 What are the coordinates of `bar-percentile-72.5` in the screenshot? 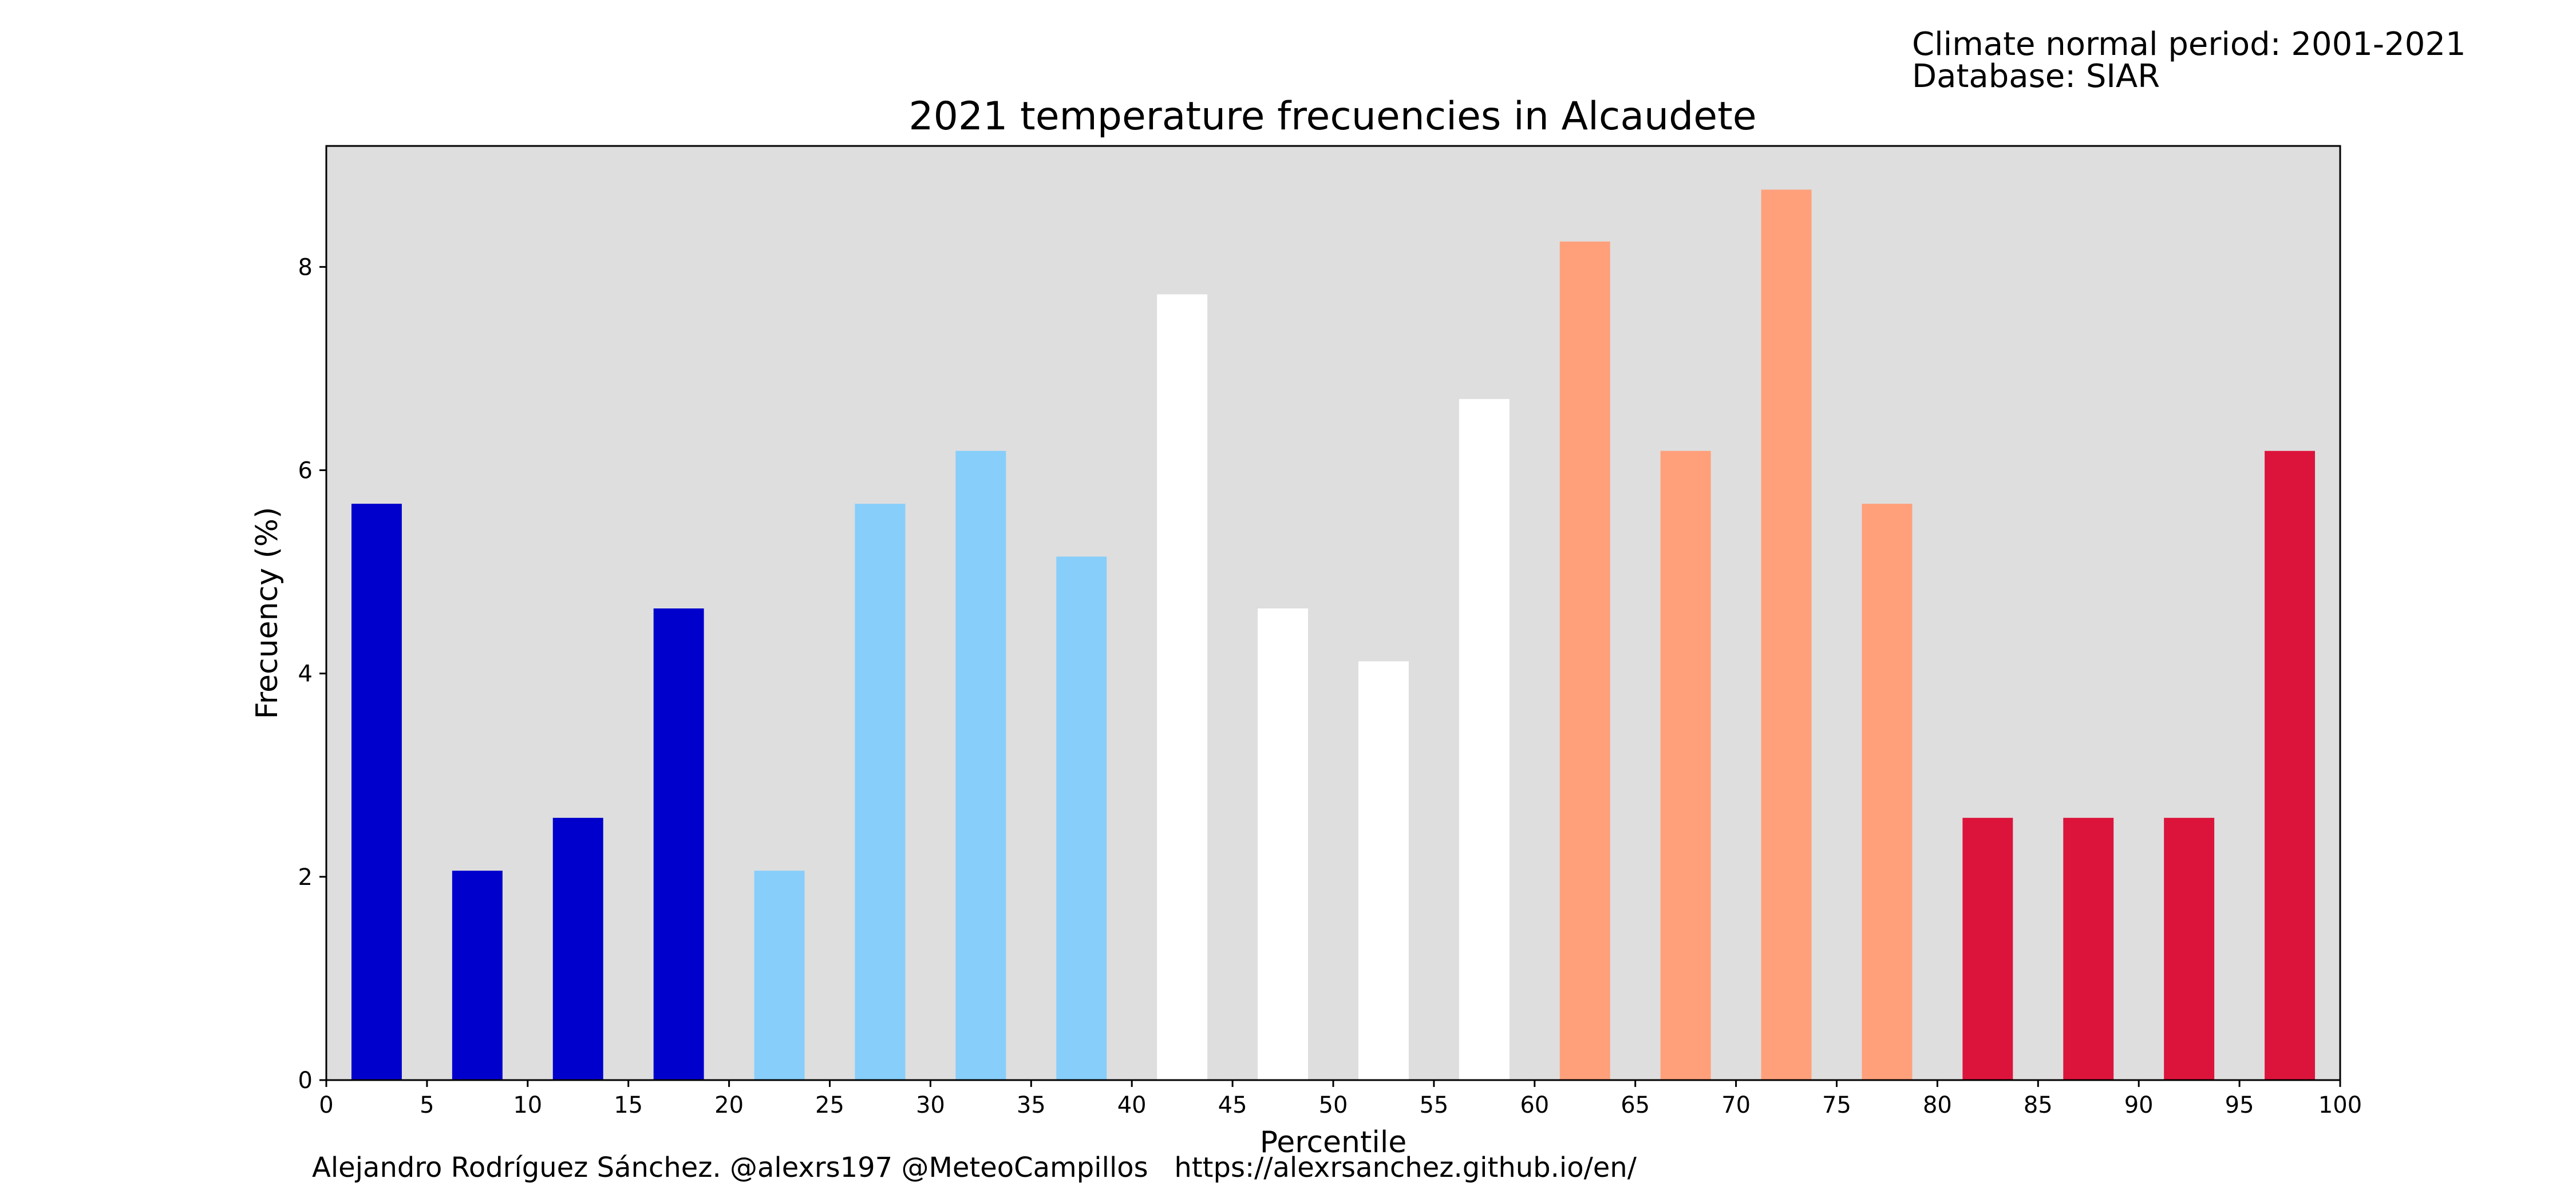 It's located at (1786, 634).